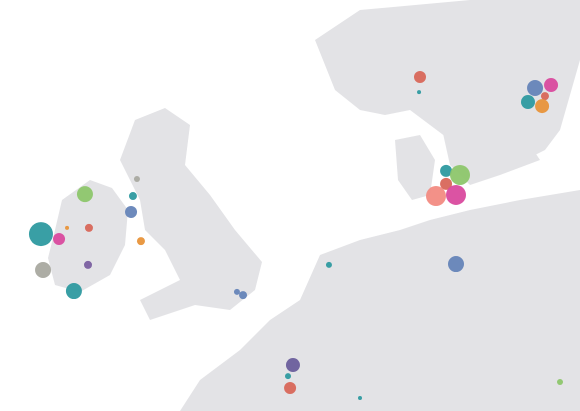 Image resolution: width=580 pixels, height=411 pixels. Describe the element at coordinates (88, 236) in the screenshot. I see `ireland` at that location.